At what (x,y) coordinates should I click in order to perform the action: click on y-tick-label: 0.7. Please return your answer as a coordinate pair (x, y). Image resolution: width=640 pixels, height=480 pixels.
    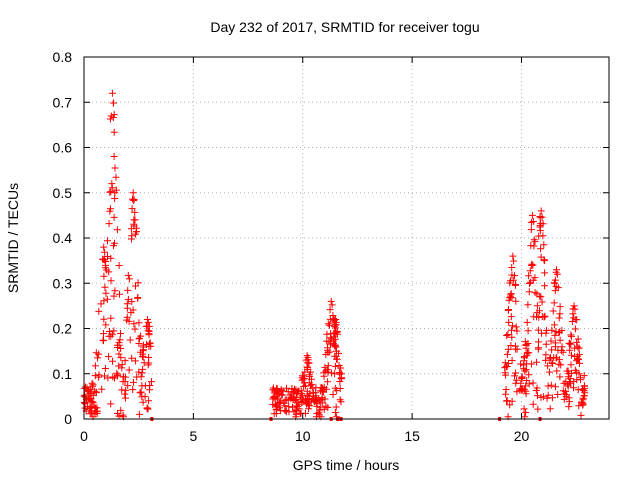
    Looking at the image, I should click on (63, 102).